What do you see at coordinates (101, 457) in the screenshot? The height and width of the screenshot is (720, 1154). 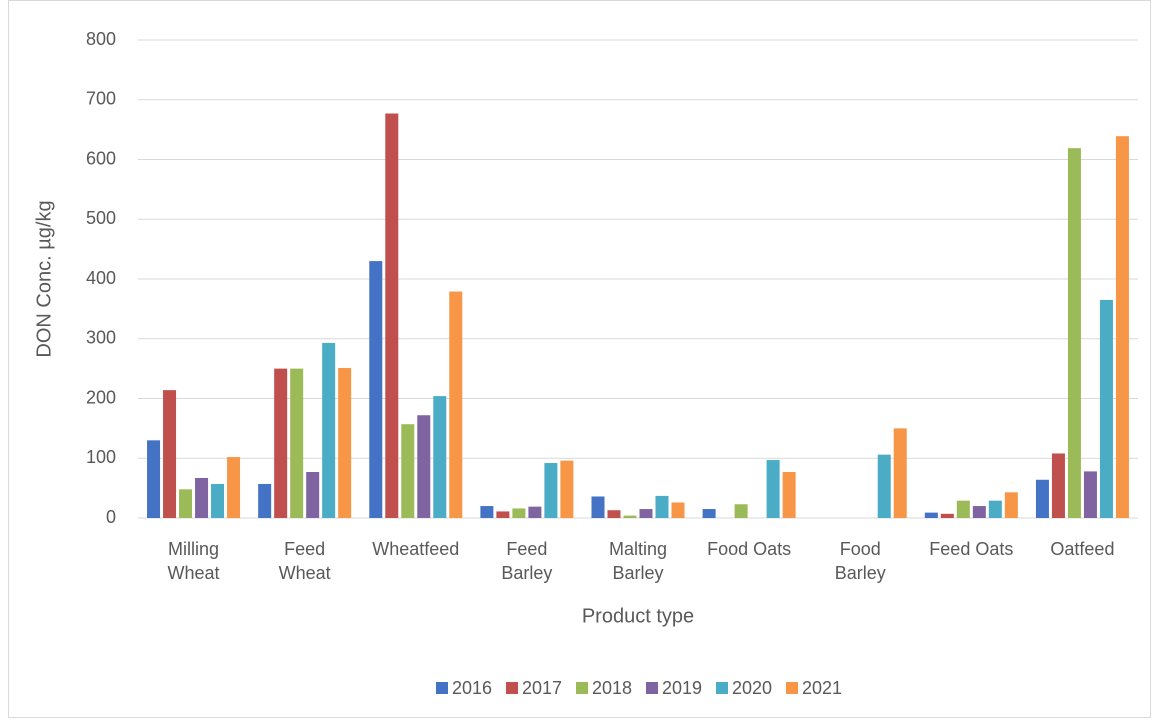 I see `y-tick-label: 100` at bounding box center [101, 457].